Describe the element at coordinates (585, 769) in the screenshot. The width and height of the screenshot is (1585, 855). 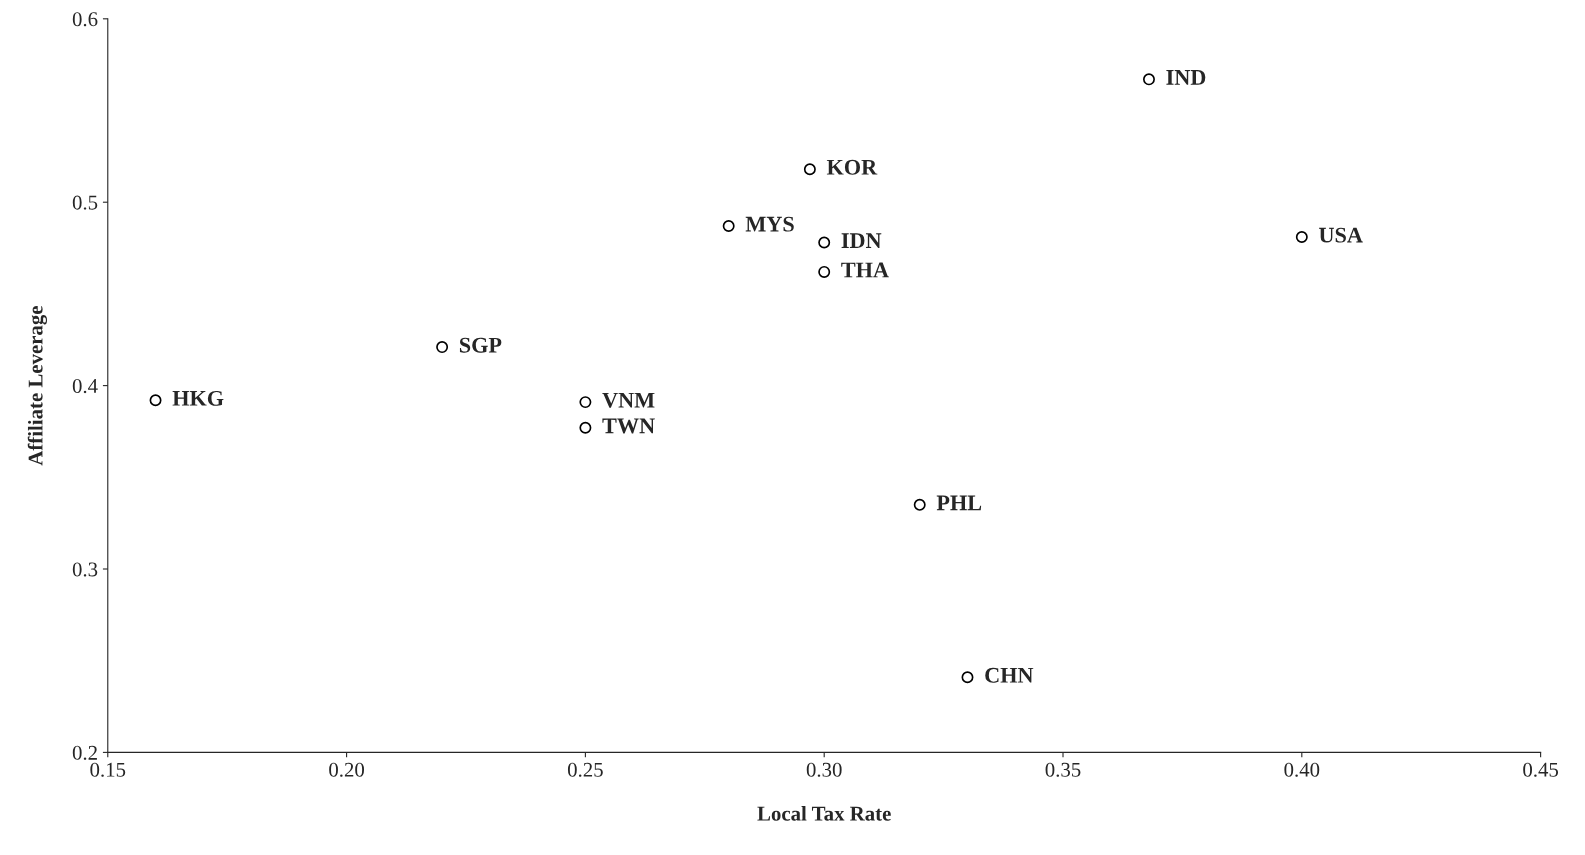
I see `x-tick-label: 0.25` at that location.